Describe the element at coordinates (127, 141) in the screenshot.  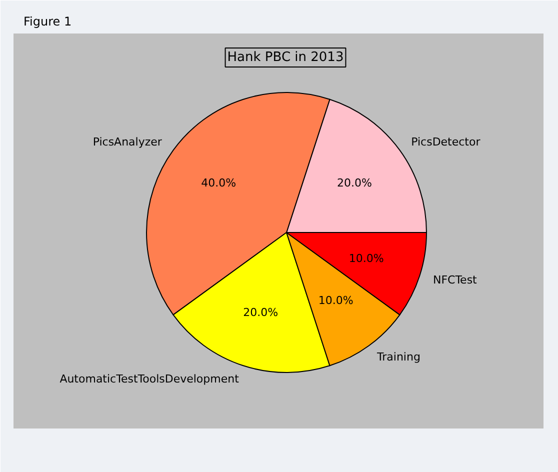
I see `slice-label: PicsAnalyzer` at that location.